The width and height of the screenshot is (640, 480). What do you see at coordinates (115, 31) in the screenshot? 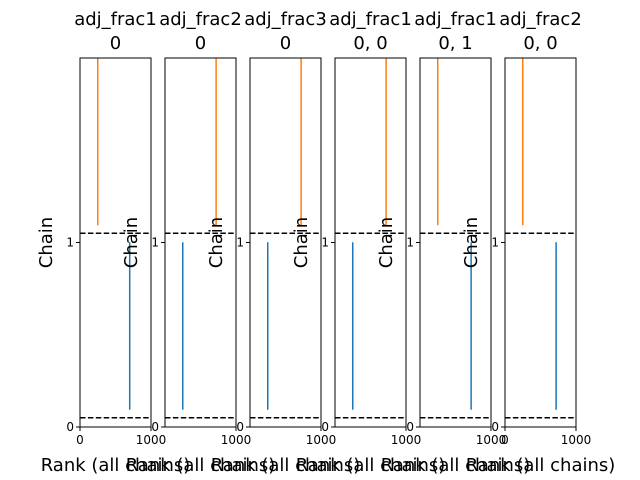
I see `panel-title: adj_frac1 0` at bounding box center [115, 31].